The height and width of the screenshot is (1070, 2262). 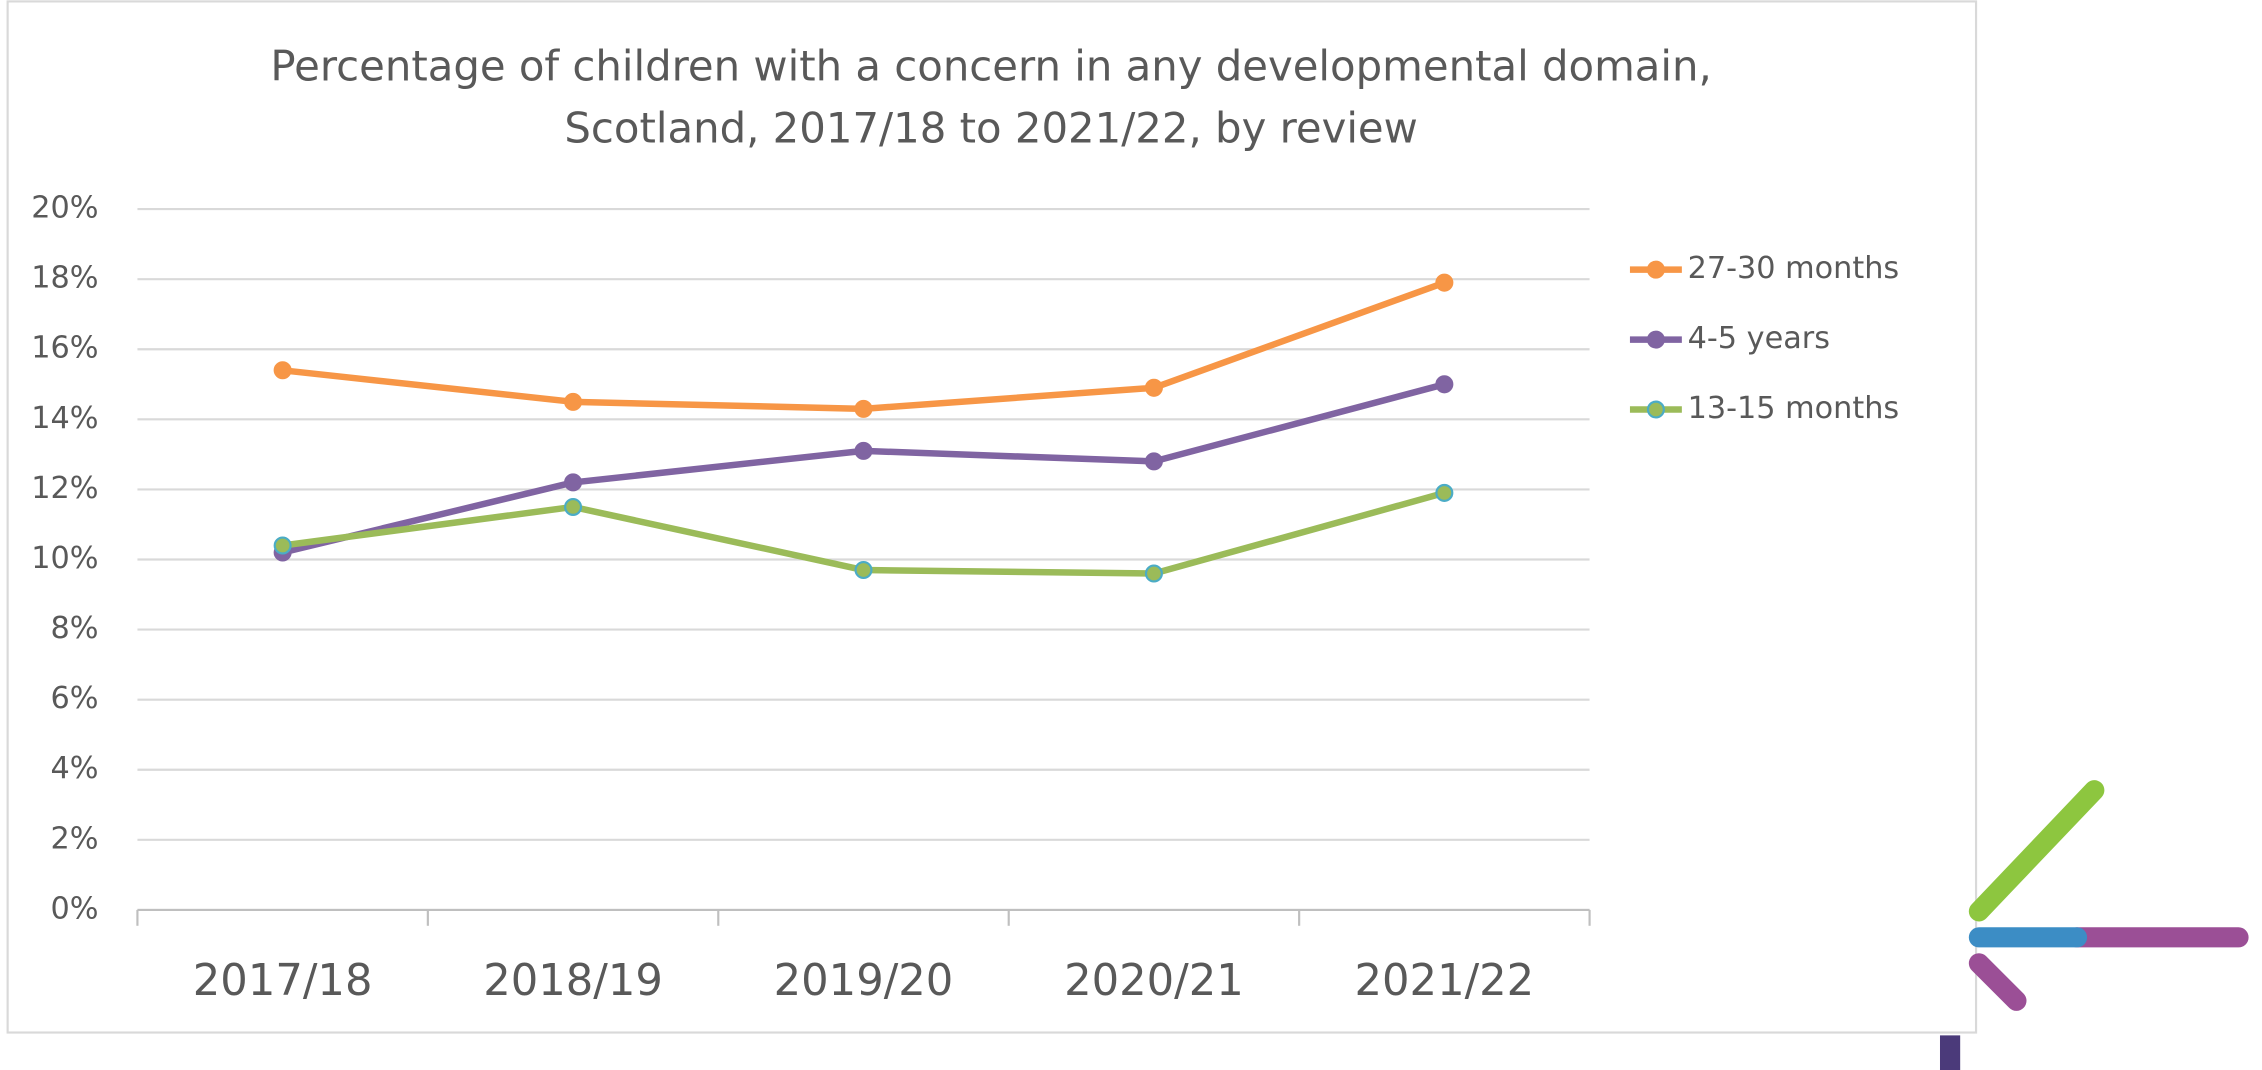 What do you see at coordinates (74, 908) in the screenshot?
I see `y-tick-label: 0%` at bounding box center [74, 908].